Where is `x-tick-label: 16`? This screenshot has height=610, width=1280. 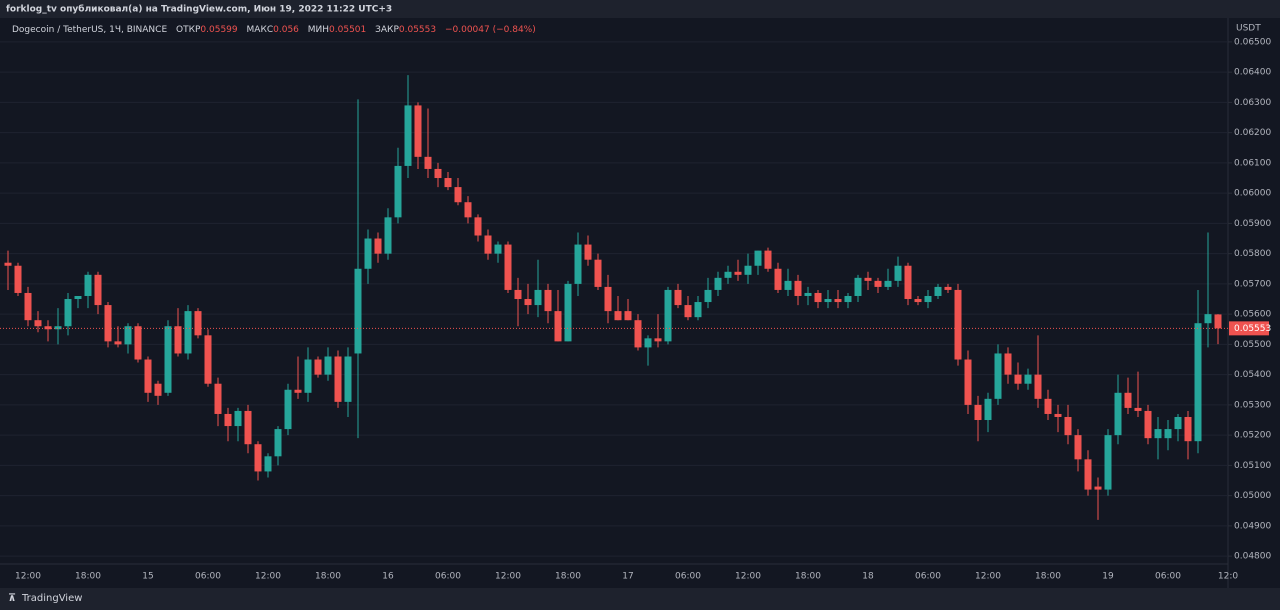 x-tick-label: 16 is located at coordinates (388, 577).